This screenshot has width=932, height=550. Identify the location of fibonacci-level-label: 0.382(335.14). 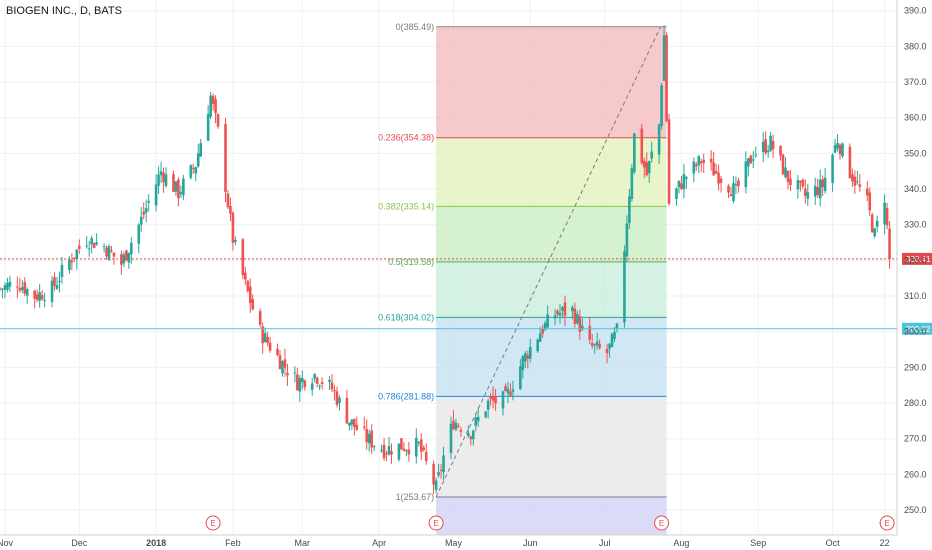
(406, 206).